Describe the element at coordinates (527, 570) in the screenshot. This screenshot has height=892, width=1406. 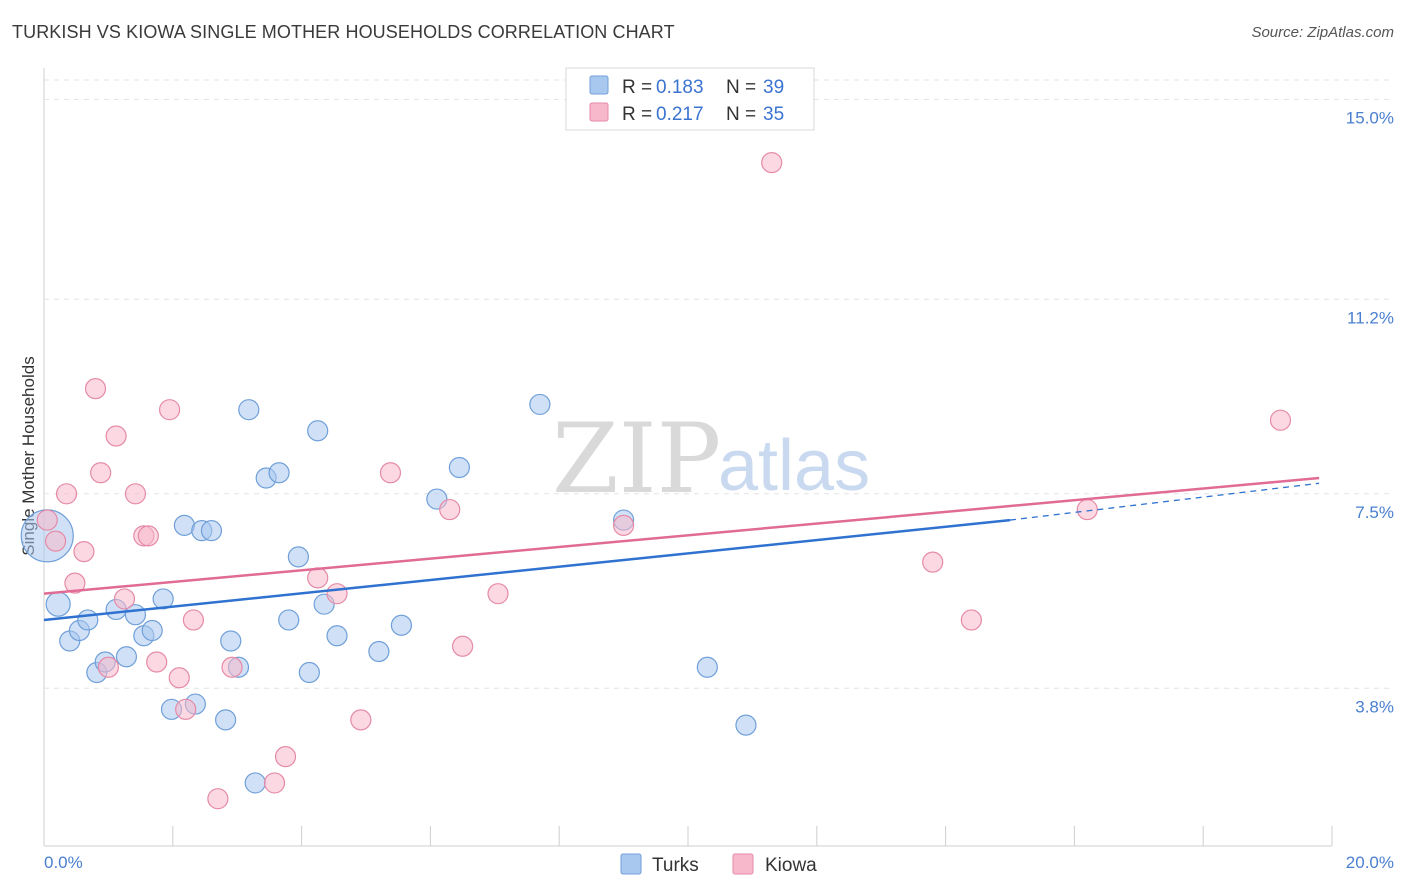
I see `trend-line-turks` at that location.